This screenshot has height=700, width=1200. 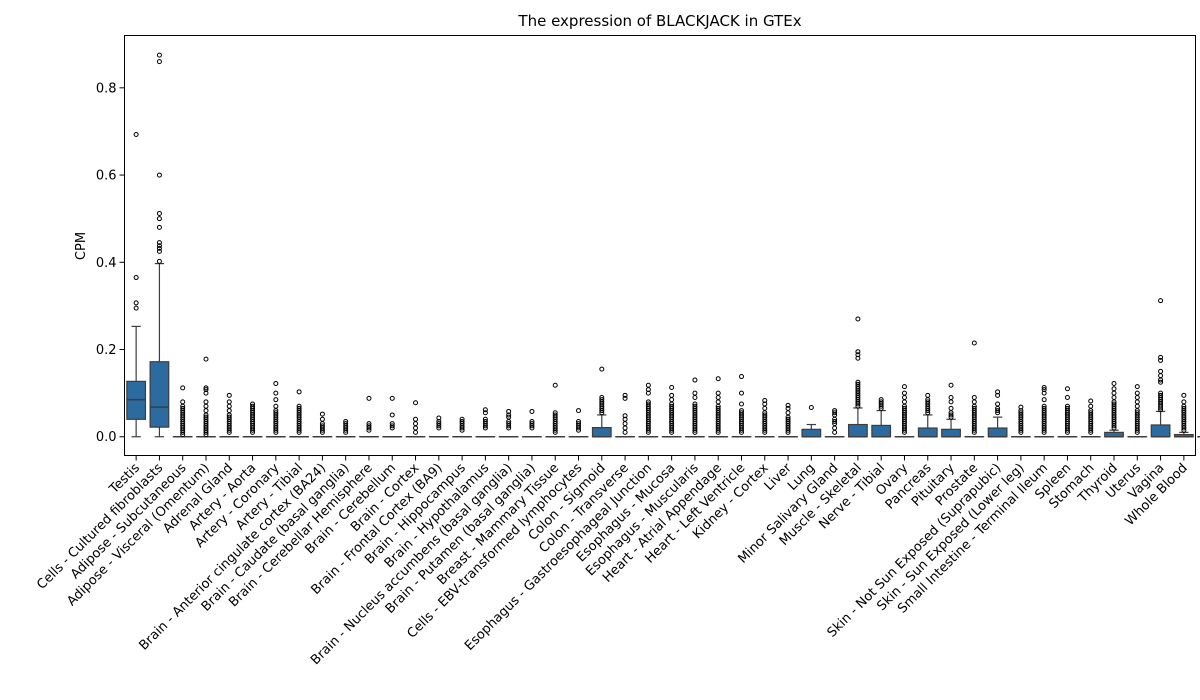 I want to click on y-tick-label: 0.4, so click(x=106, y=263).